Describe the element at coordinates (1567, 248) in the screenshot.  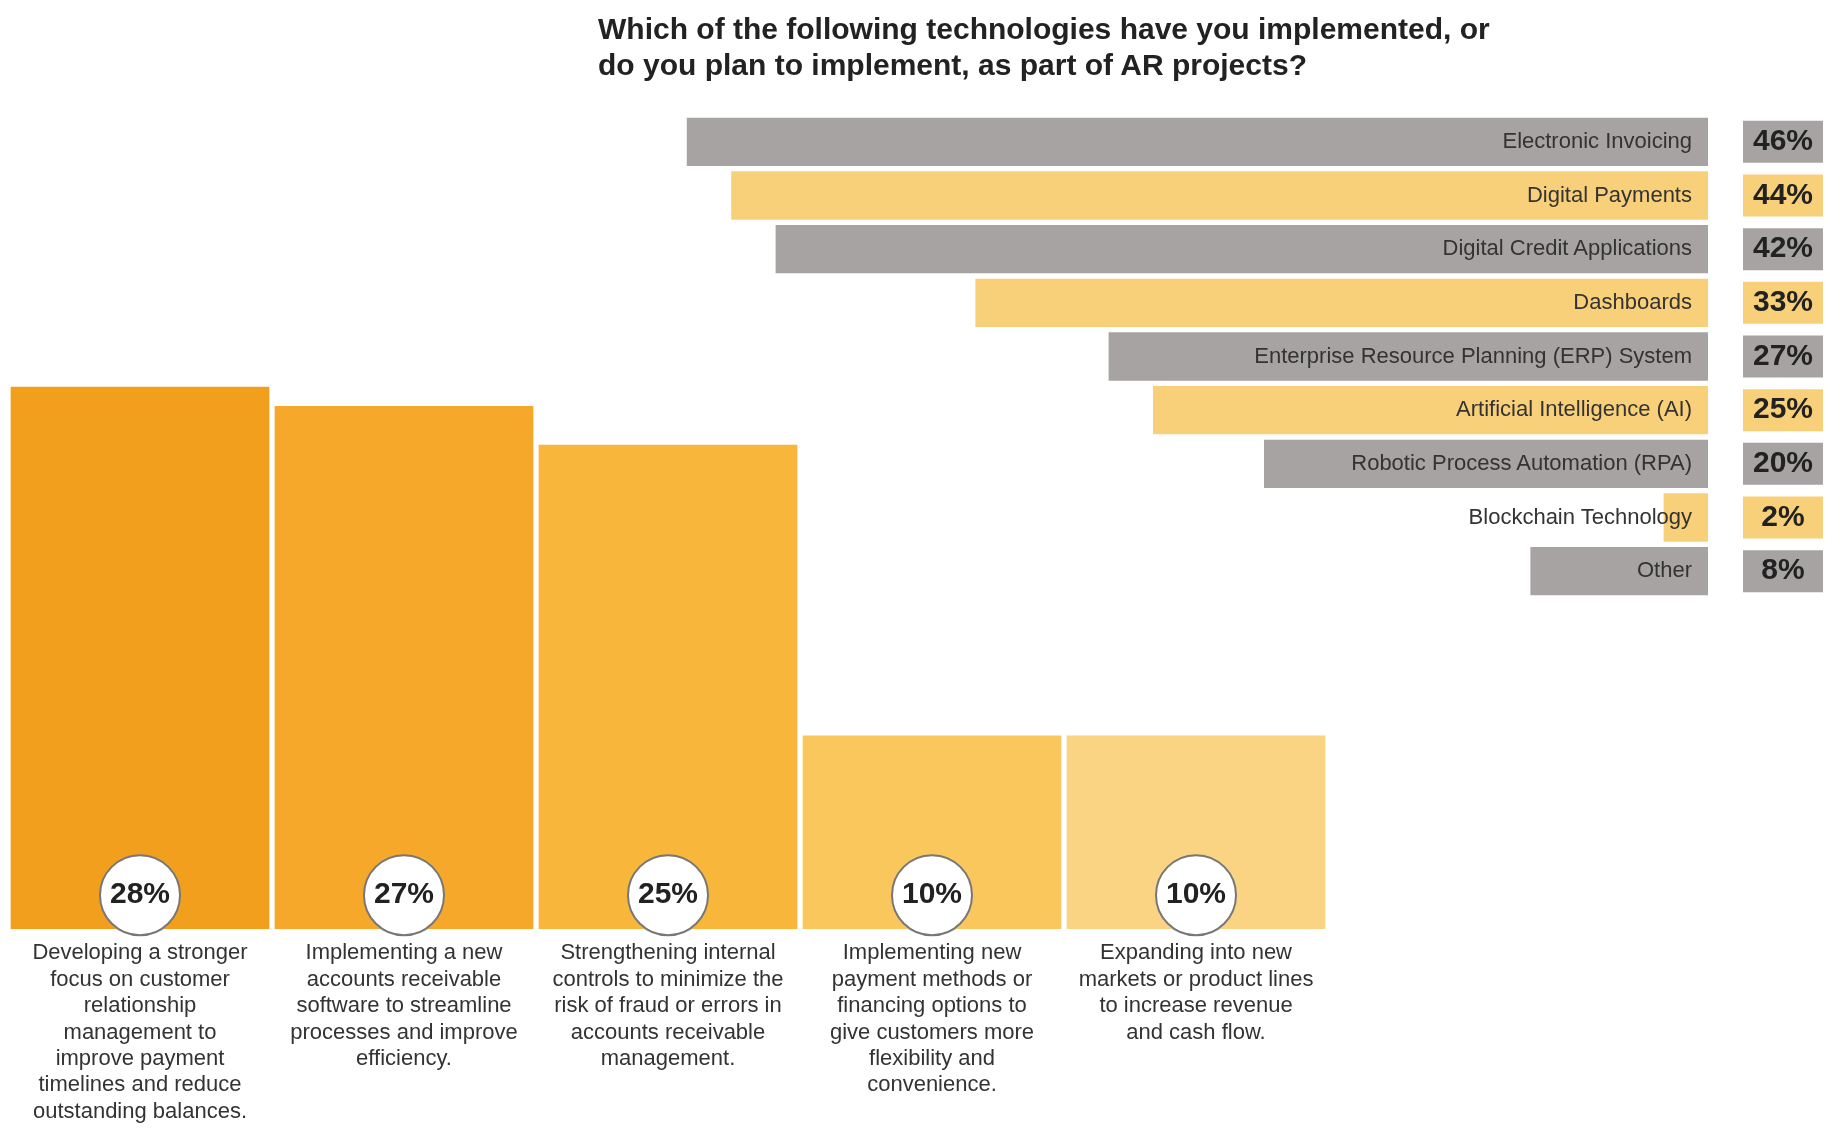
I see `y-tick-label: Digital Credit Applications` at that location.